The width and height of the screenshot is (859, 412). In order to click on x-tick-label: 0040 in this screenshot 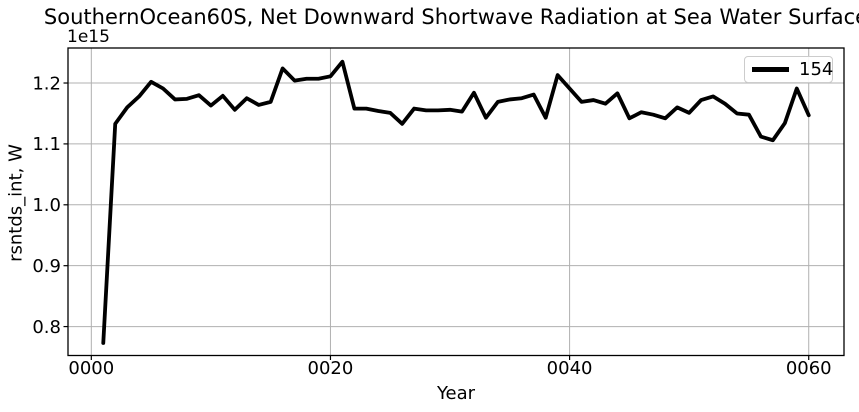, I will do `click(570, 368)`.